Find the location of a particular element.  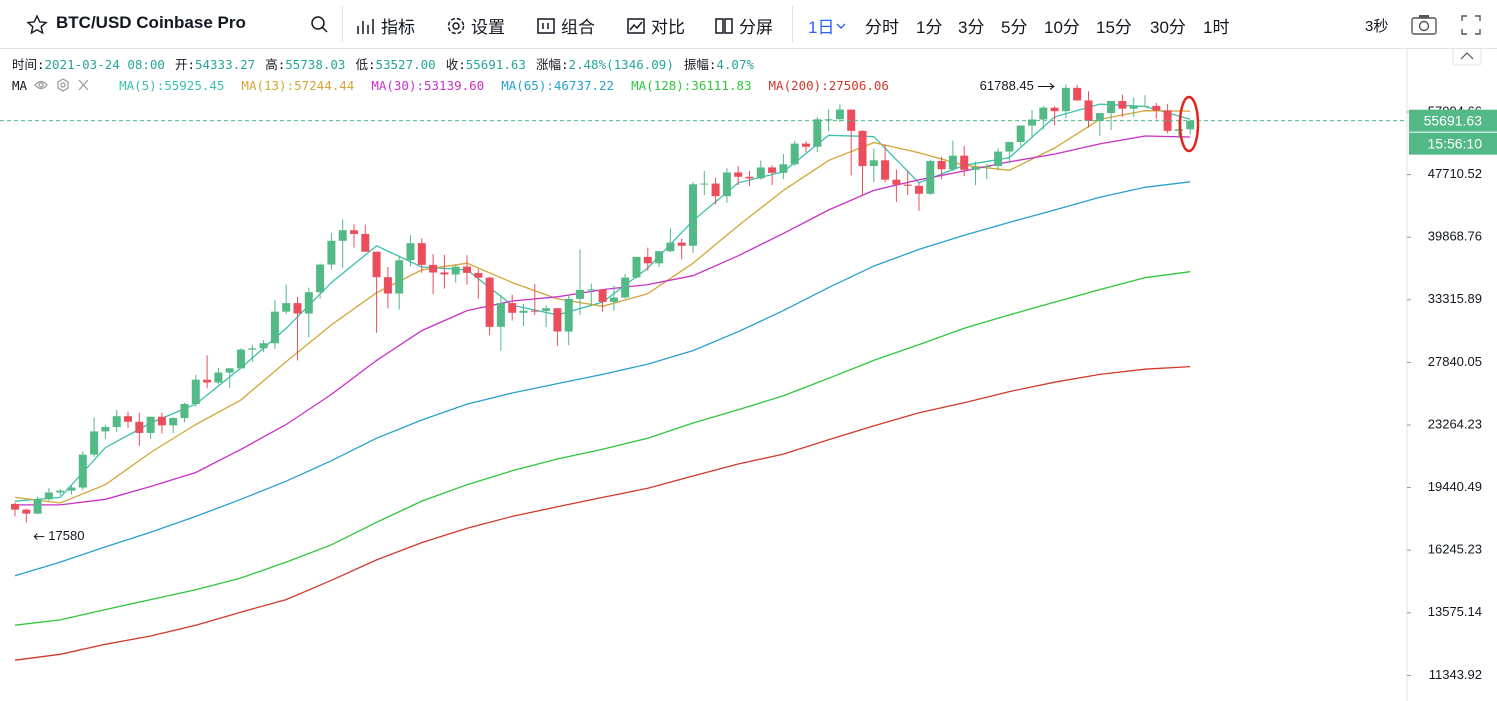

toolbar-button: 对比 is located at coordinates (655, 25).